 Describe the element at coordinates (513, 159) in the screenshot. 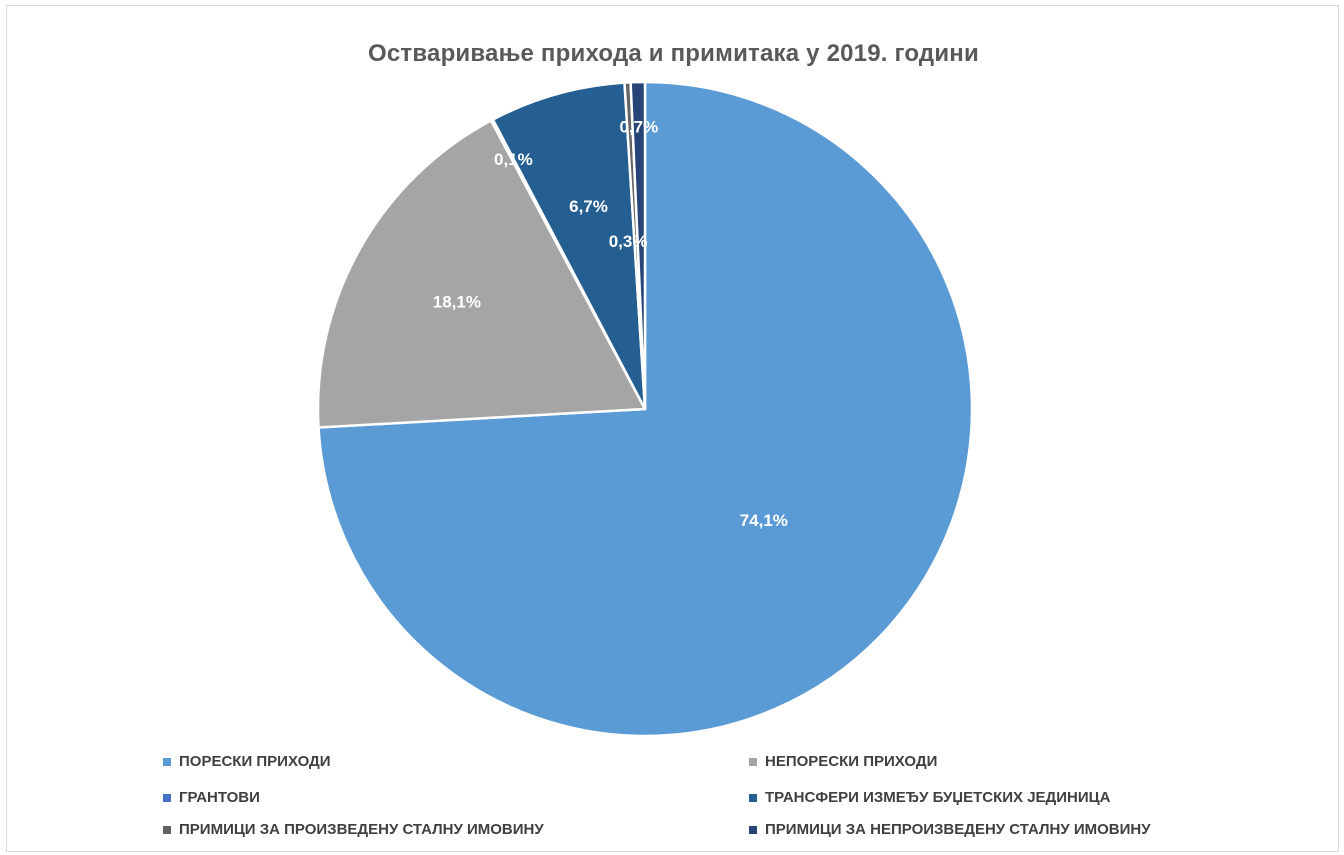

I see `slice-label-3: 0,1%` at that location.